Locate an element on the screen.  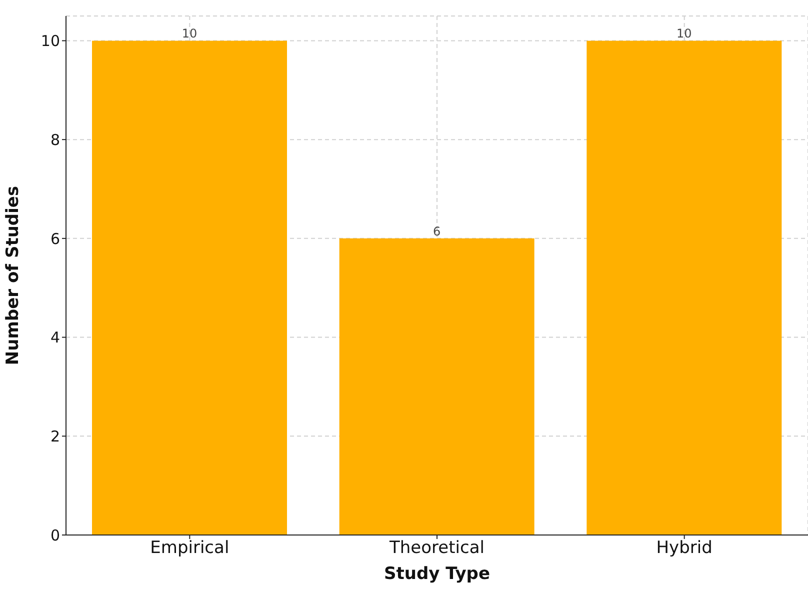
y-tick-label: 4 is located at coordinates (55, 337).